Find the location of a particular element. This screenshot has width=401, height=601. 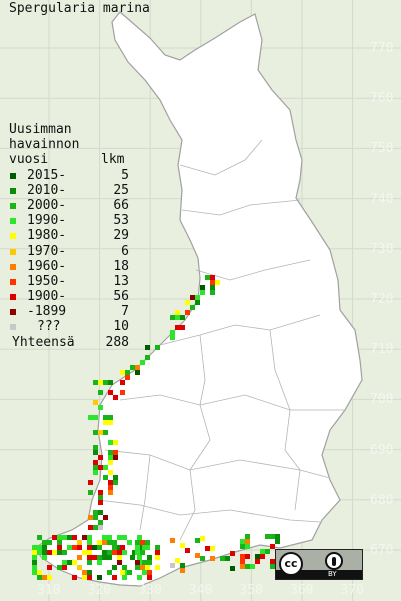

x-axis-label: 340 is located at coordinates (200, 590).